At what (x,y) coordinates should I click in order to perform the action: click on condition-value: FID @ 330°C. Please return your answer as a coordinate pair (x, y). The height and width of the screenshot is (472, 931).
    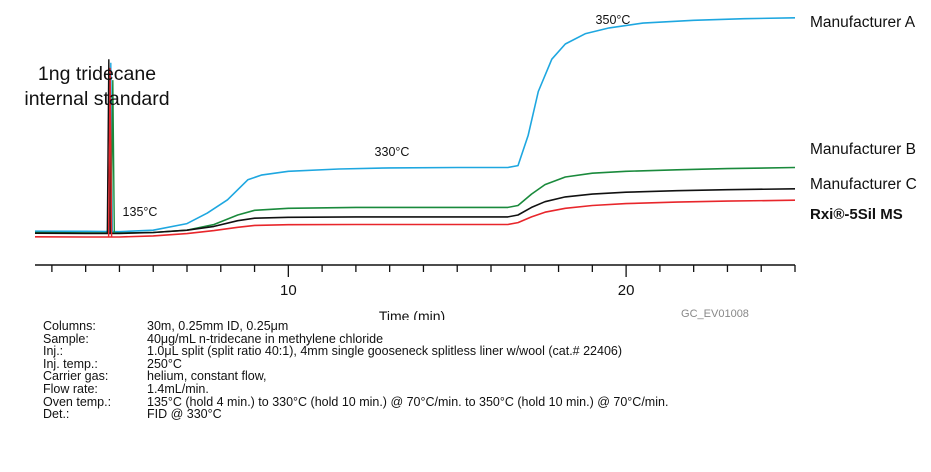
    Looking at the image, I should click on (184, 414).